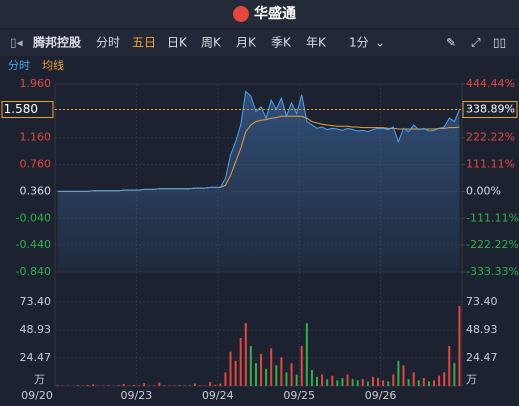 This screenshot has width=519, height=406. I want to click on y2-tick-label: -111.11%, so click(492, 217).